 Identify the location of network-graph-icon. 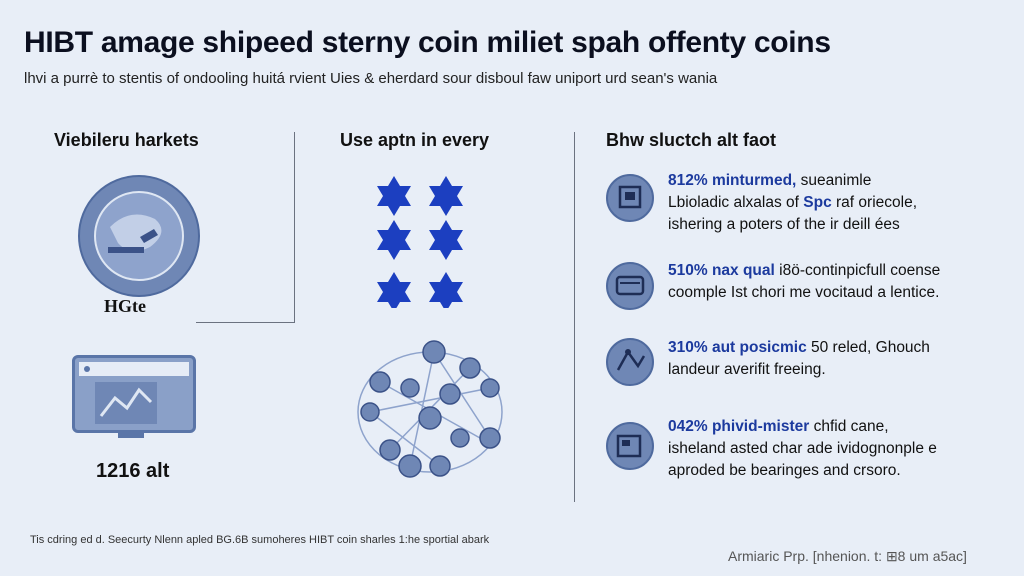
(430, 409).